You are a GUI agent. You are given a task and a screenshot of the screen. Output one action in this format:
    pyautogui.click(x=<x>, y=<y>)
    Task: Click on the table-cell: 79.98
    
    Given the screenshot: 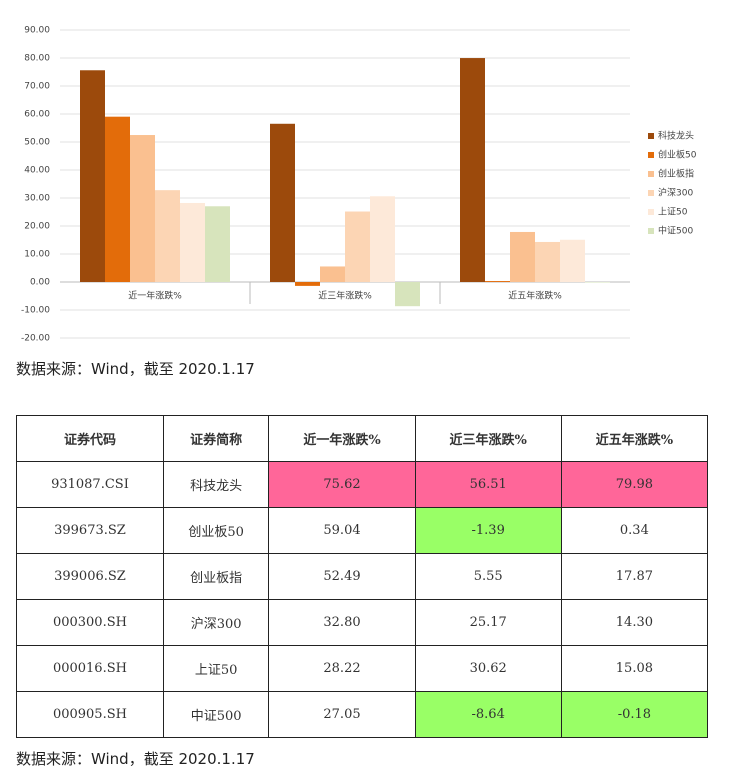 What is the action you would take?
    pyautogui.click(x=634, y=484)
    